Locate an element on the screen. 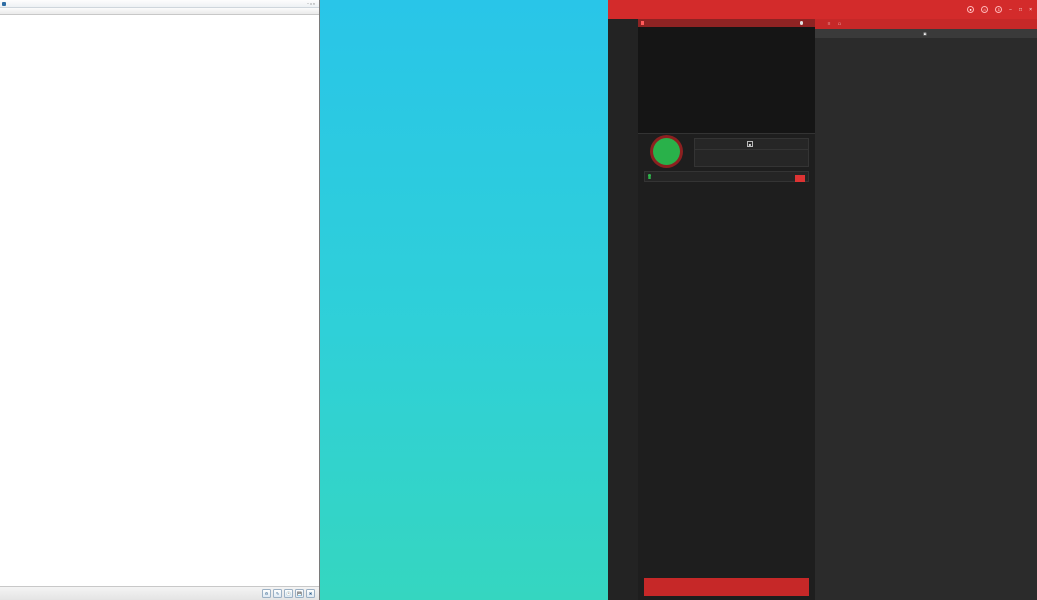  logging-icon: 💾 is located at coordinates (299, 593).